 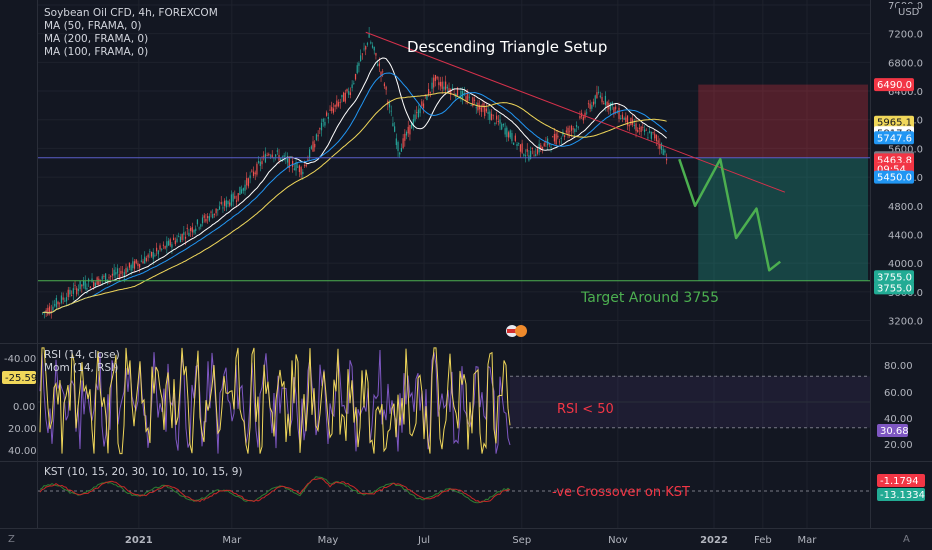 I want to click on projection-path, so click(x=729, y=214).